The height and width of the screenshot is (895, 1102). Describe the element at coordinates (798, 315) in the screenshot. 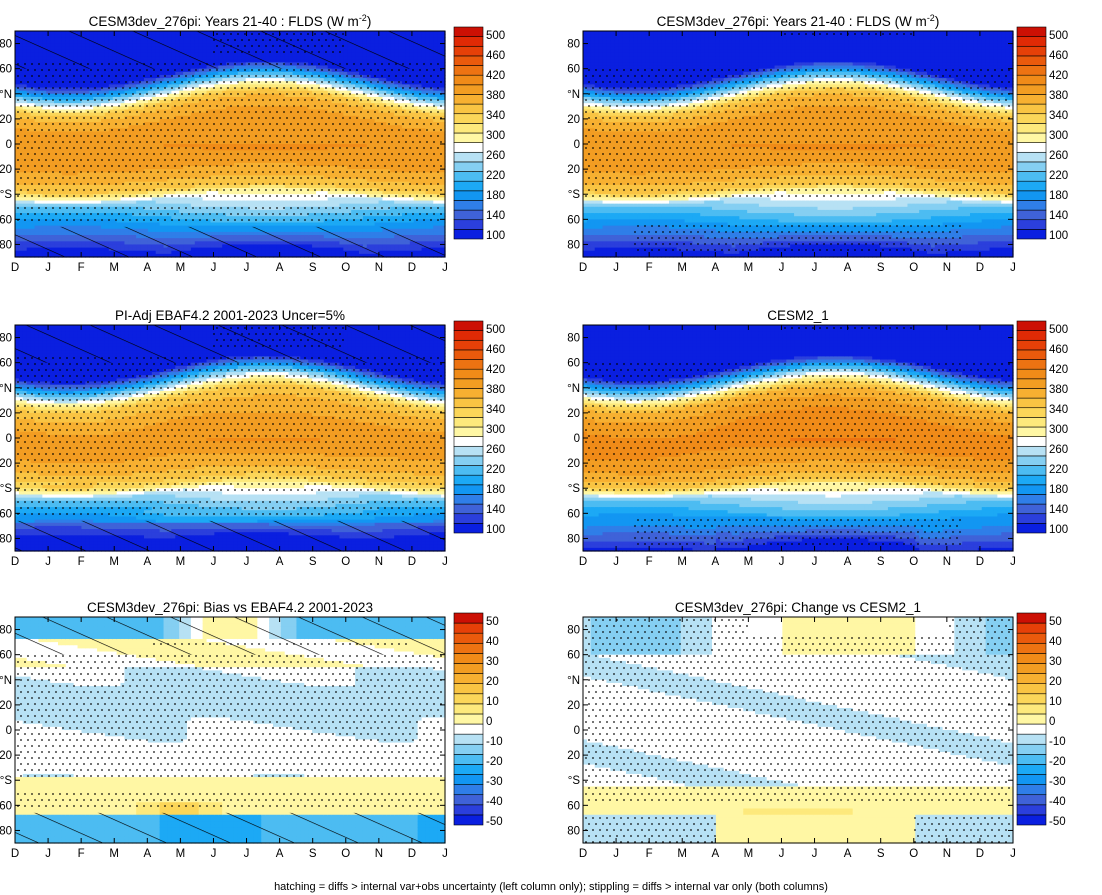

I see `panel-title: CESM2_1` at that location.